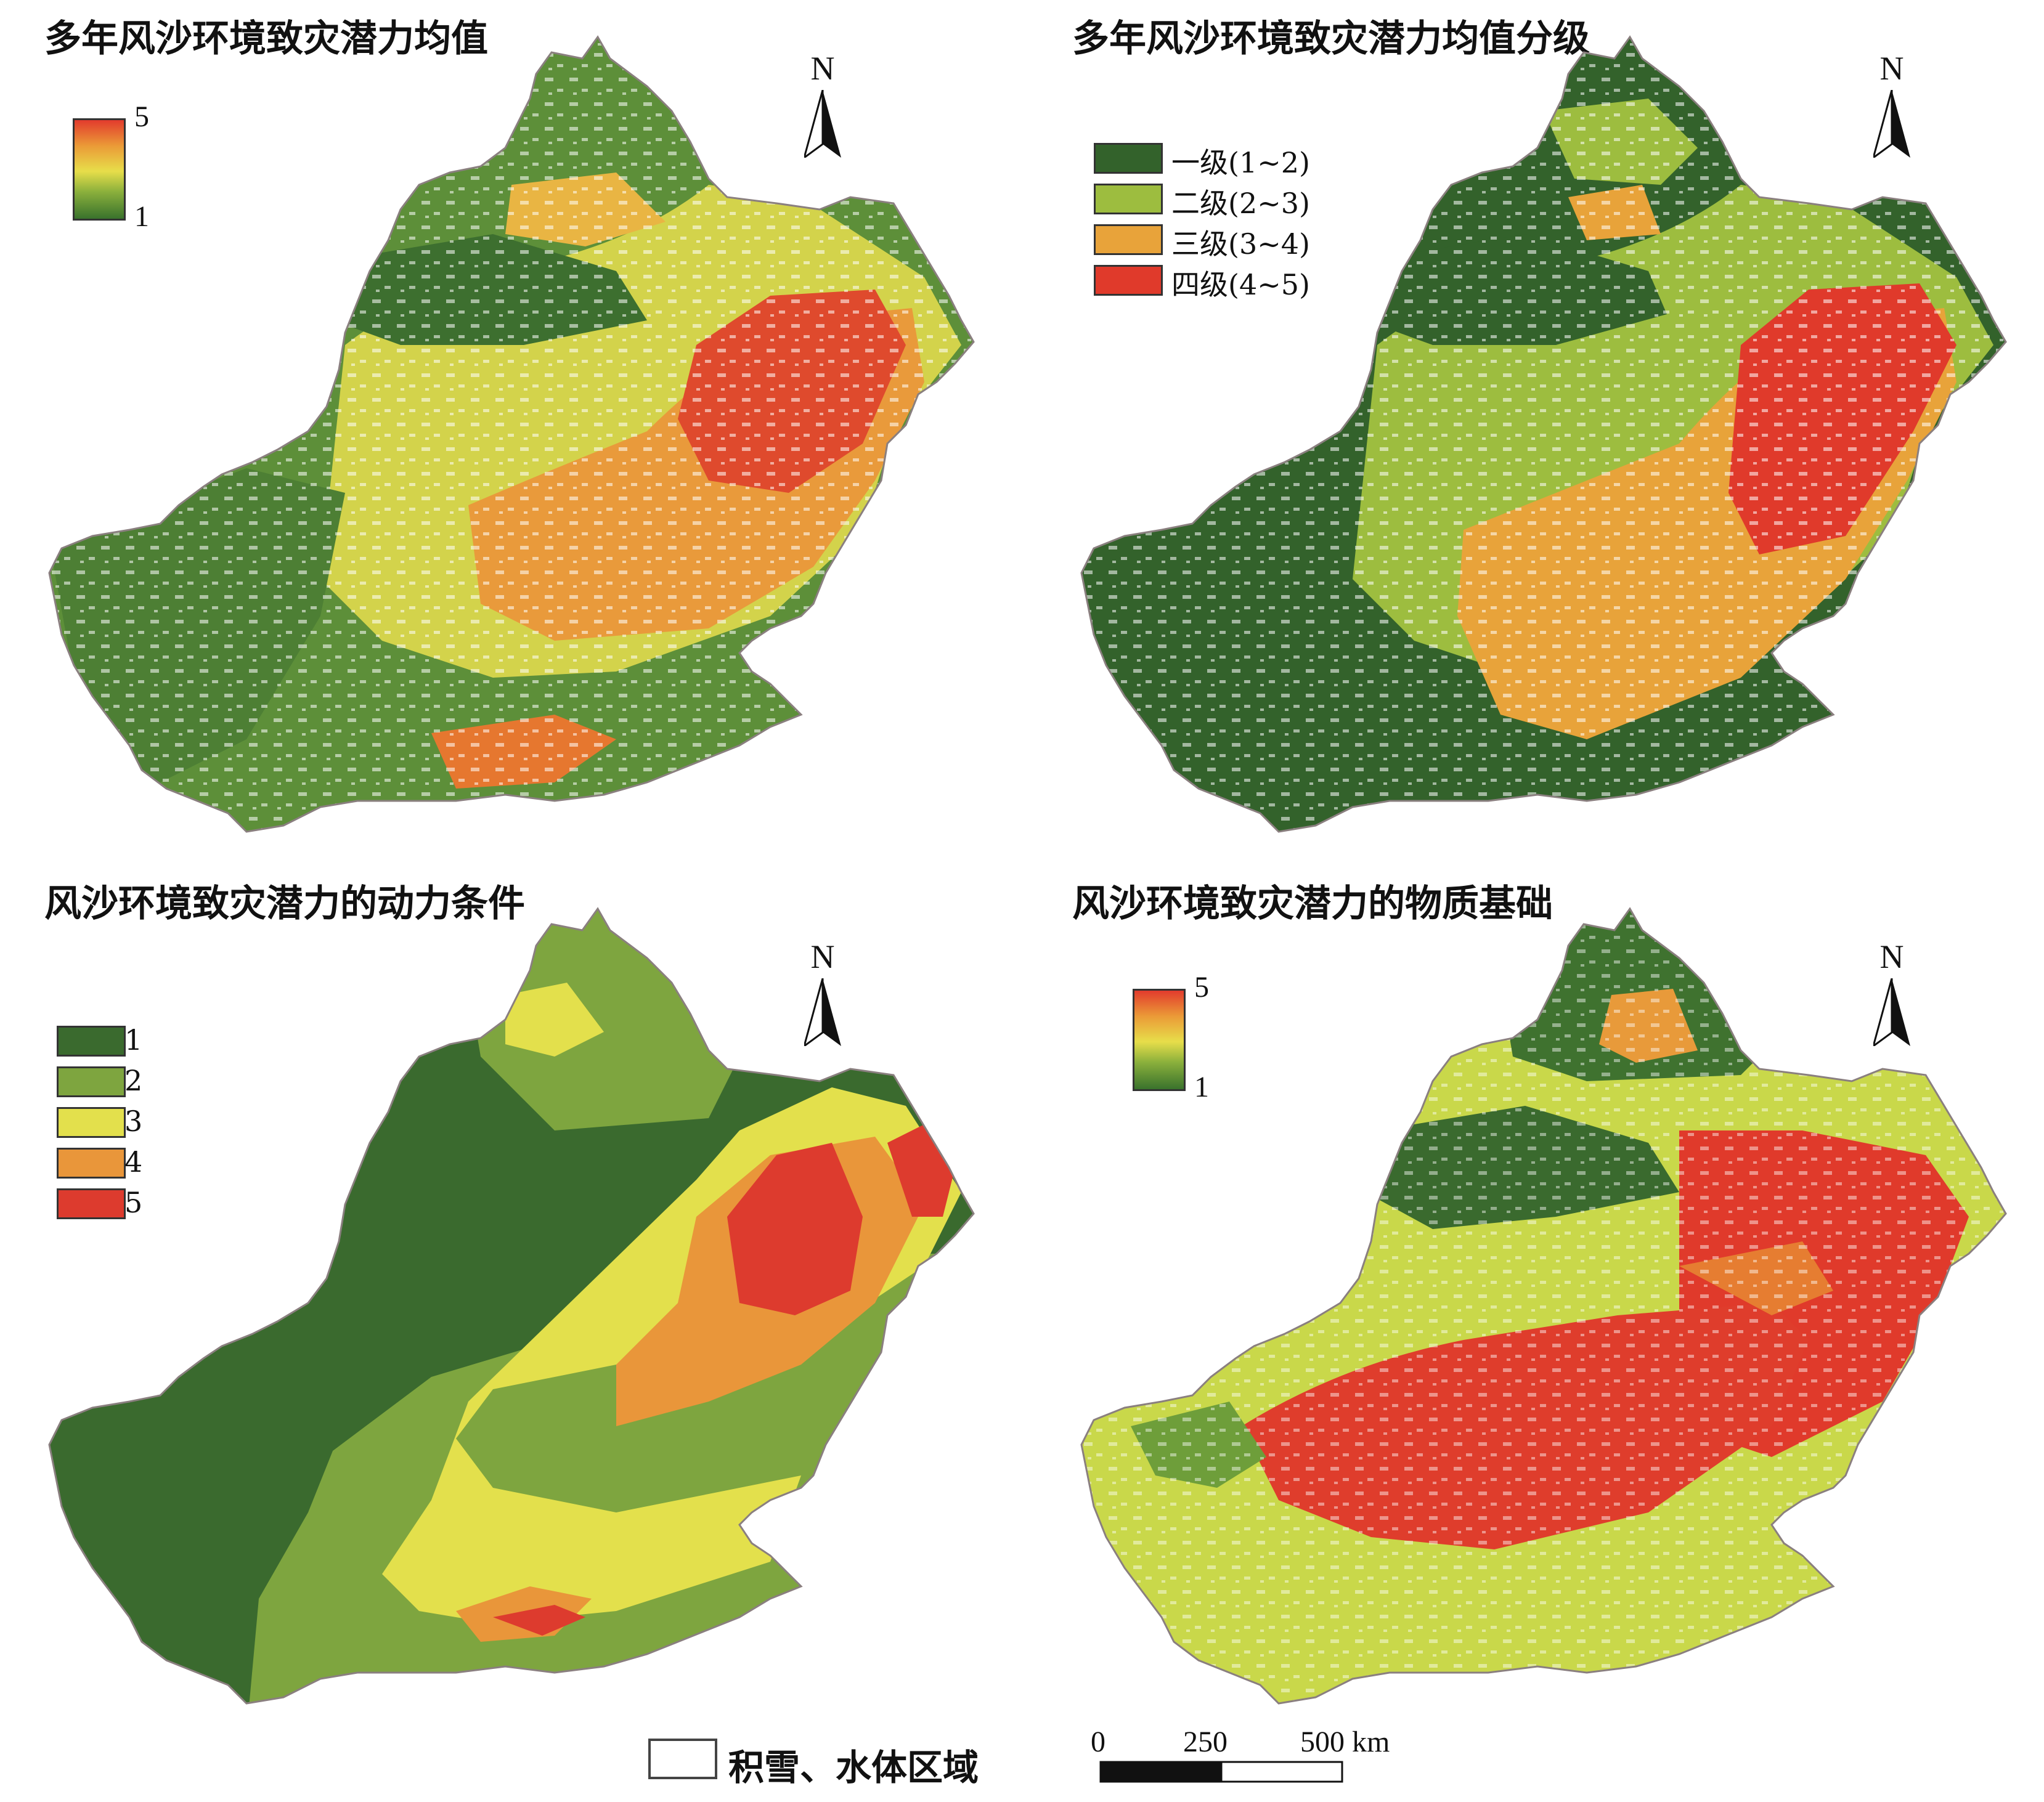  Describe the element at coordinates (854, 1768) in the screenshot. I see `snow-water-label: 积雪、水体区域` at that location.